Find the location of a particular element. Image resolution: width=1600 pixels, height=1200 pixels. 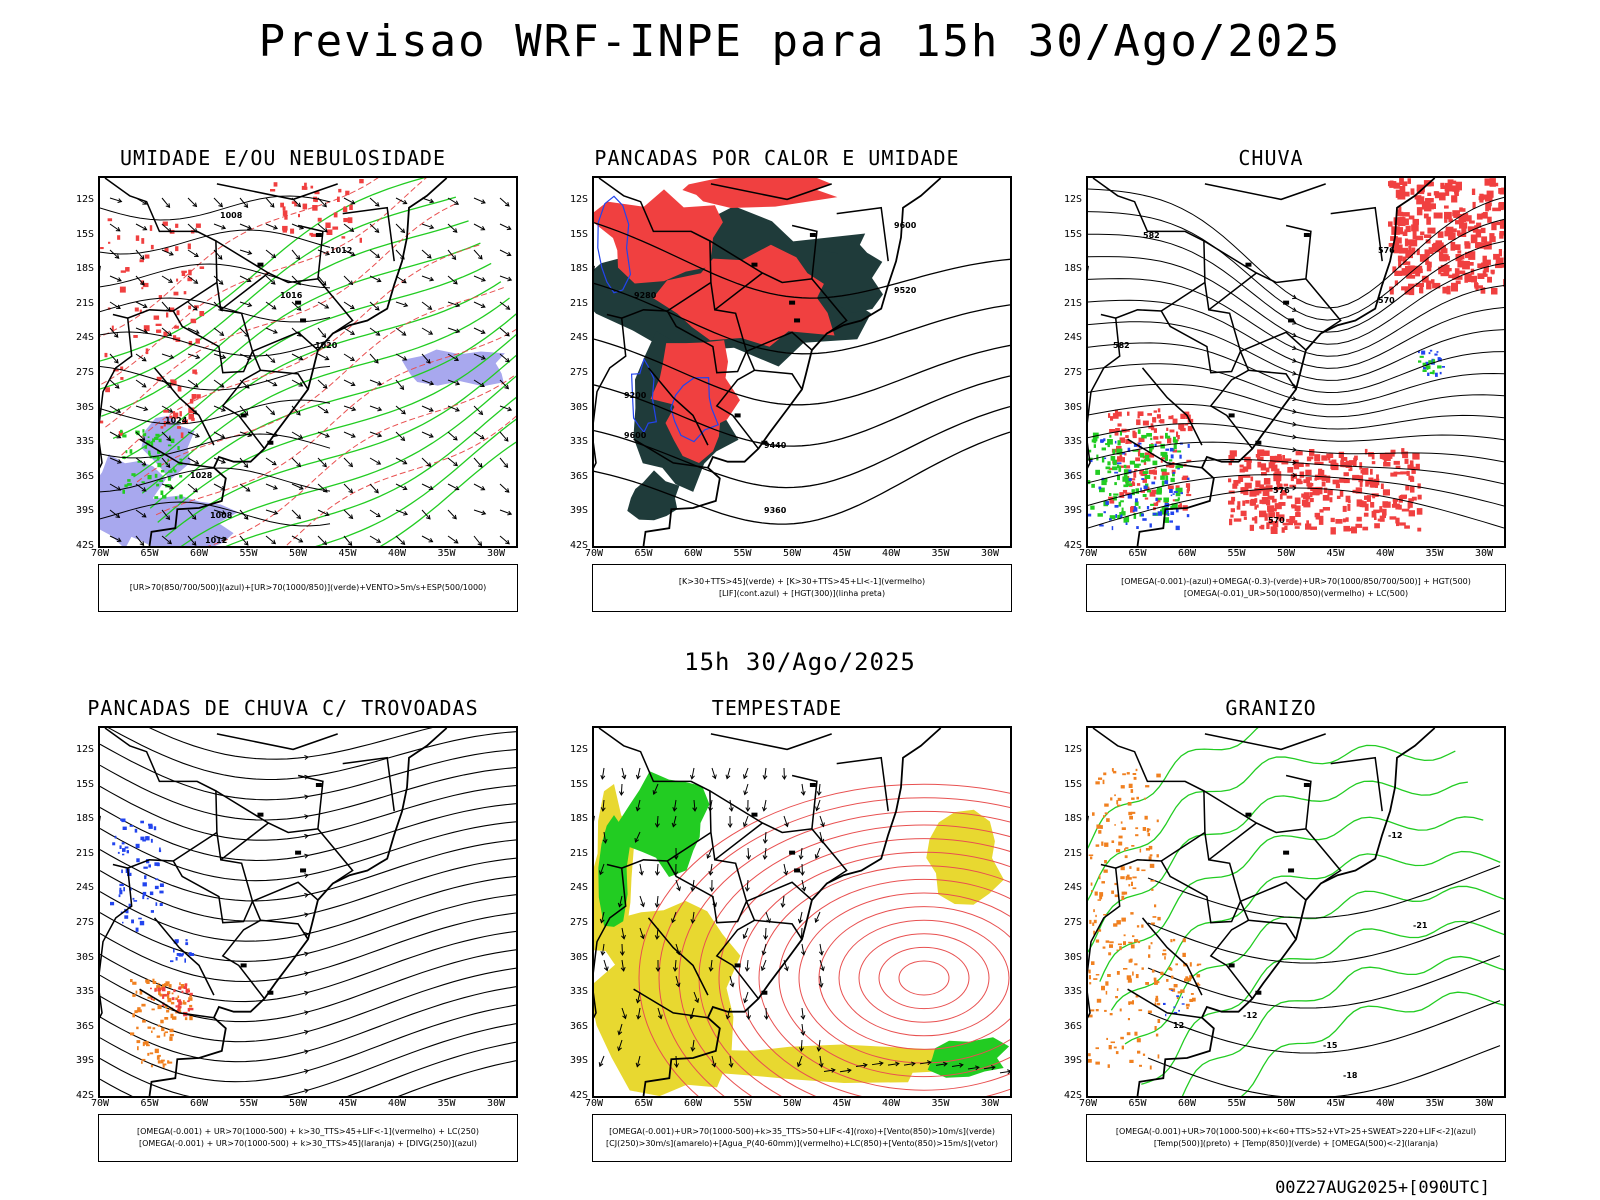

contour-label: 9280 is located at coordinates (645, 295).